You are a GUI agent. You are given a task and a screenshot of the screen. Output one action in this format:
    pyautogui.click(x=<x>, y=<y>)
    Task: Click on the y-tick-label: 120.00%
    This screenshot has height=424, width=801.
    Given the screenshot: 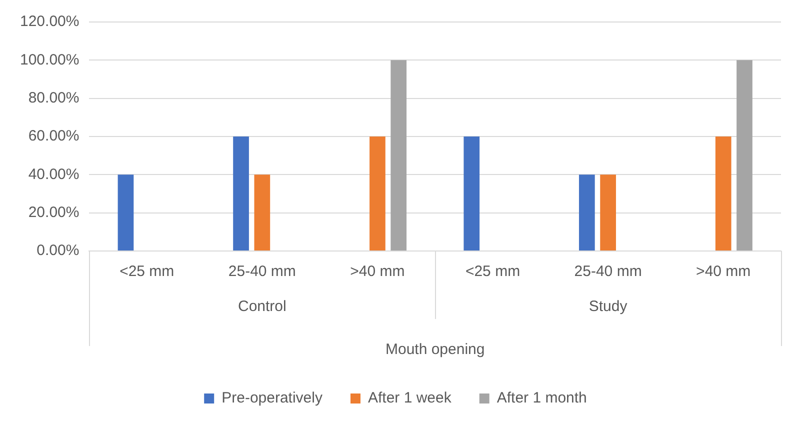 What is the action you would take?
    pyautogui.click(x=50, y=21)
    